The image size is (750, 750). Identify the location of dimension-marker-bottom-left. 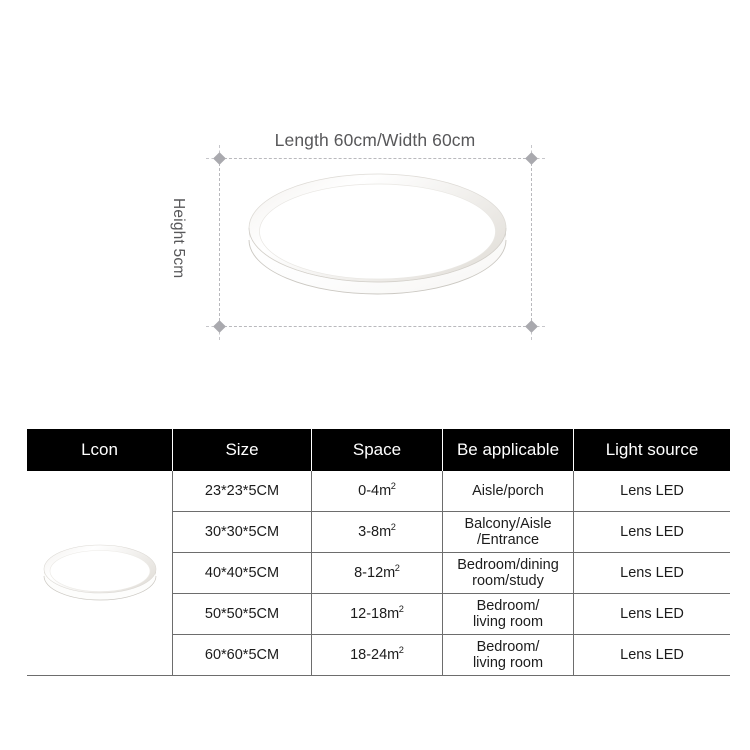
(219, 326).